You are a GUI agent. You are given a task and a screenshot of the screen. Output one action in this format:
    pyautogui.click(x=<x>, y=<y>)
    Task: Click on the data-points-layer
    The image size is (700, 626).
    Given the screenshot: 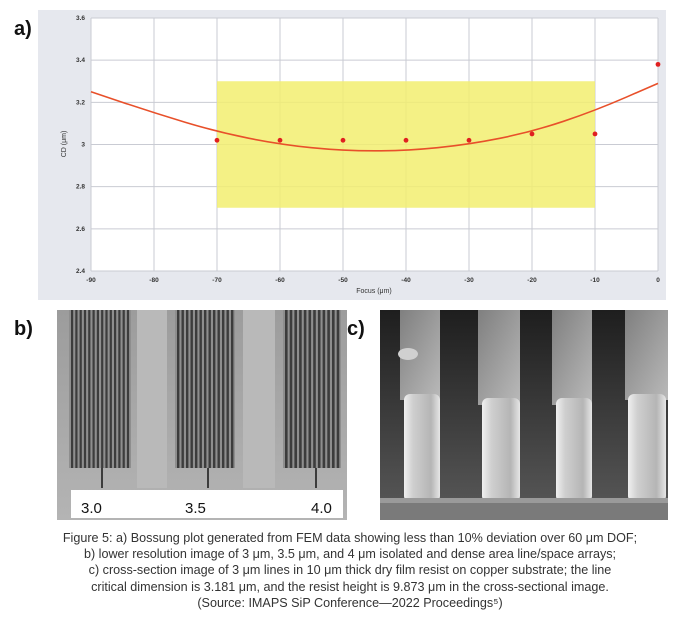 What is the action you would take?
    pyautogui.click(x=437, y=102)
    